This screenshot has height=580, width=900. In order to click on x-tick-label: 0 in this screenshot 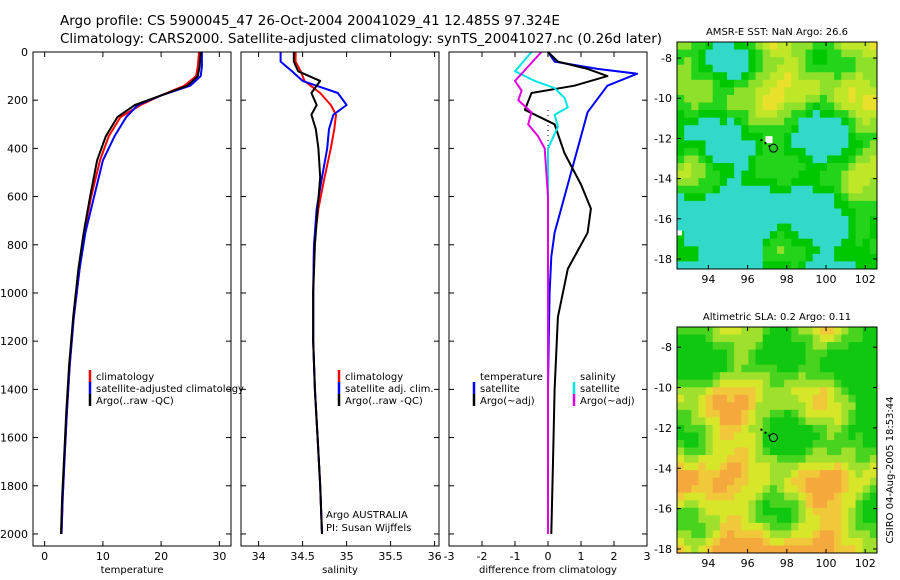, I will do `click(44, 556)`.